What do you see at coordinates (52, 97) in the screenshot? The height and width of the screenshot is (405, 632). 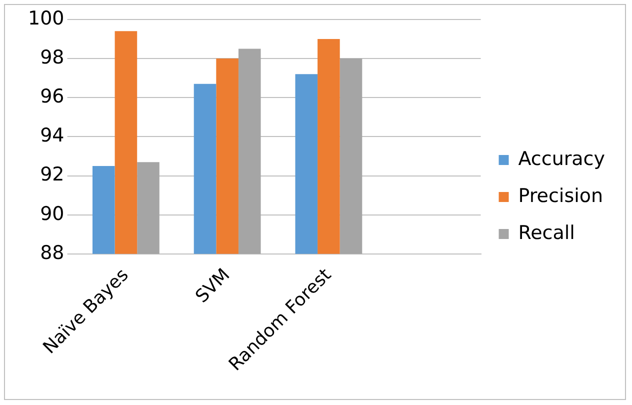 I see `y-tick-label: 96` at bounding box center [52, 97].